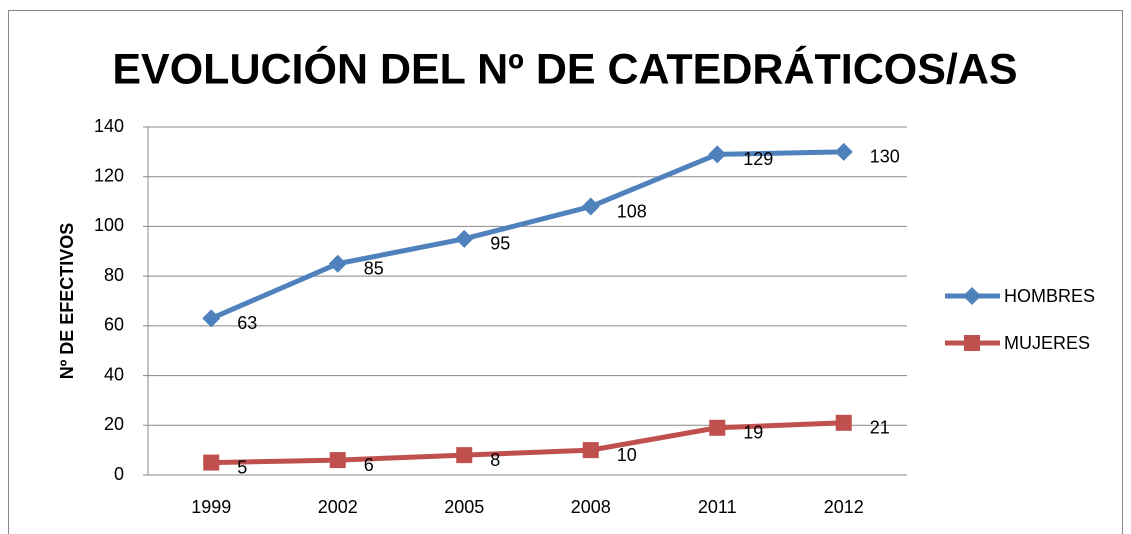 The image size is (1131, 534). I want to click on y-tick-label: 0, so click(119, 474).